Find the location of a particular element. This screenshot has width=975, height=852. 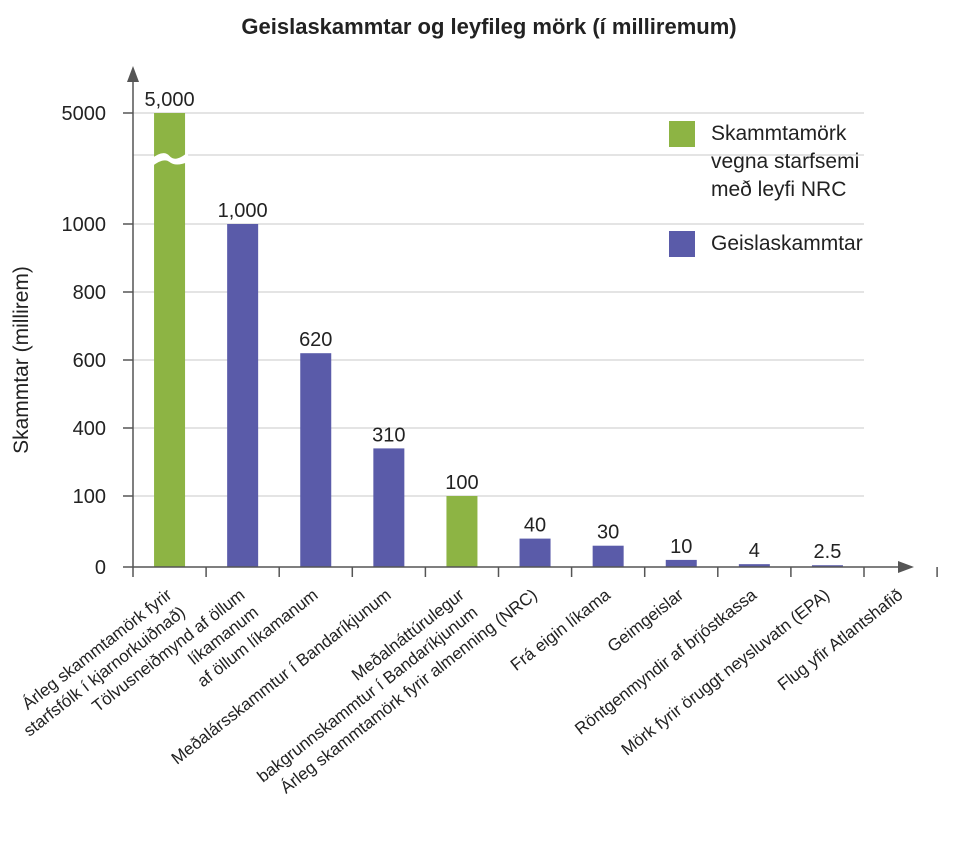

x-tick-label-line: Árleg skammtamörk fyrir almenning (NRC) is located at coordinates (409, 691).